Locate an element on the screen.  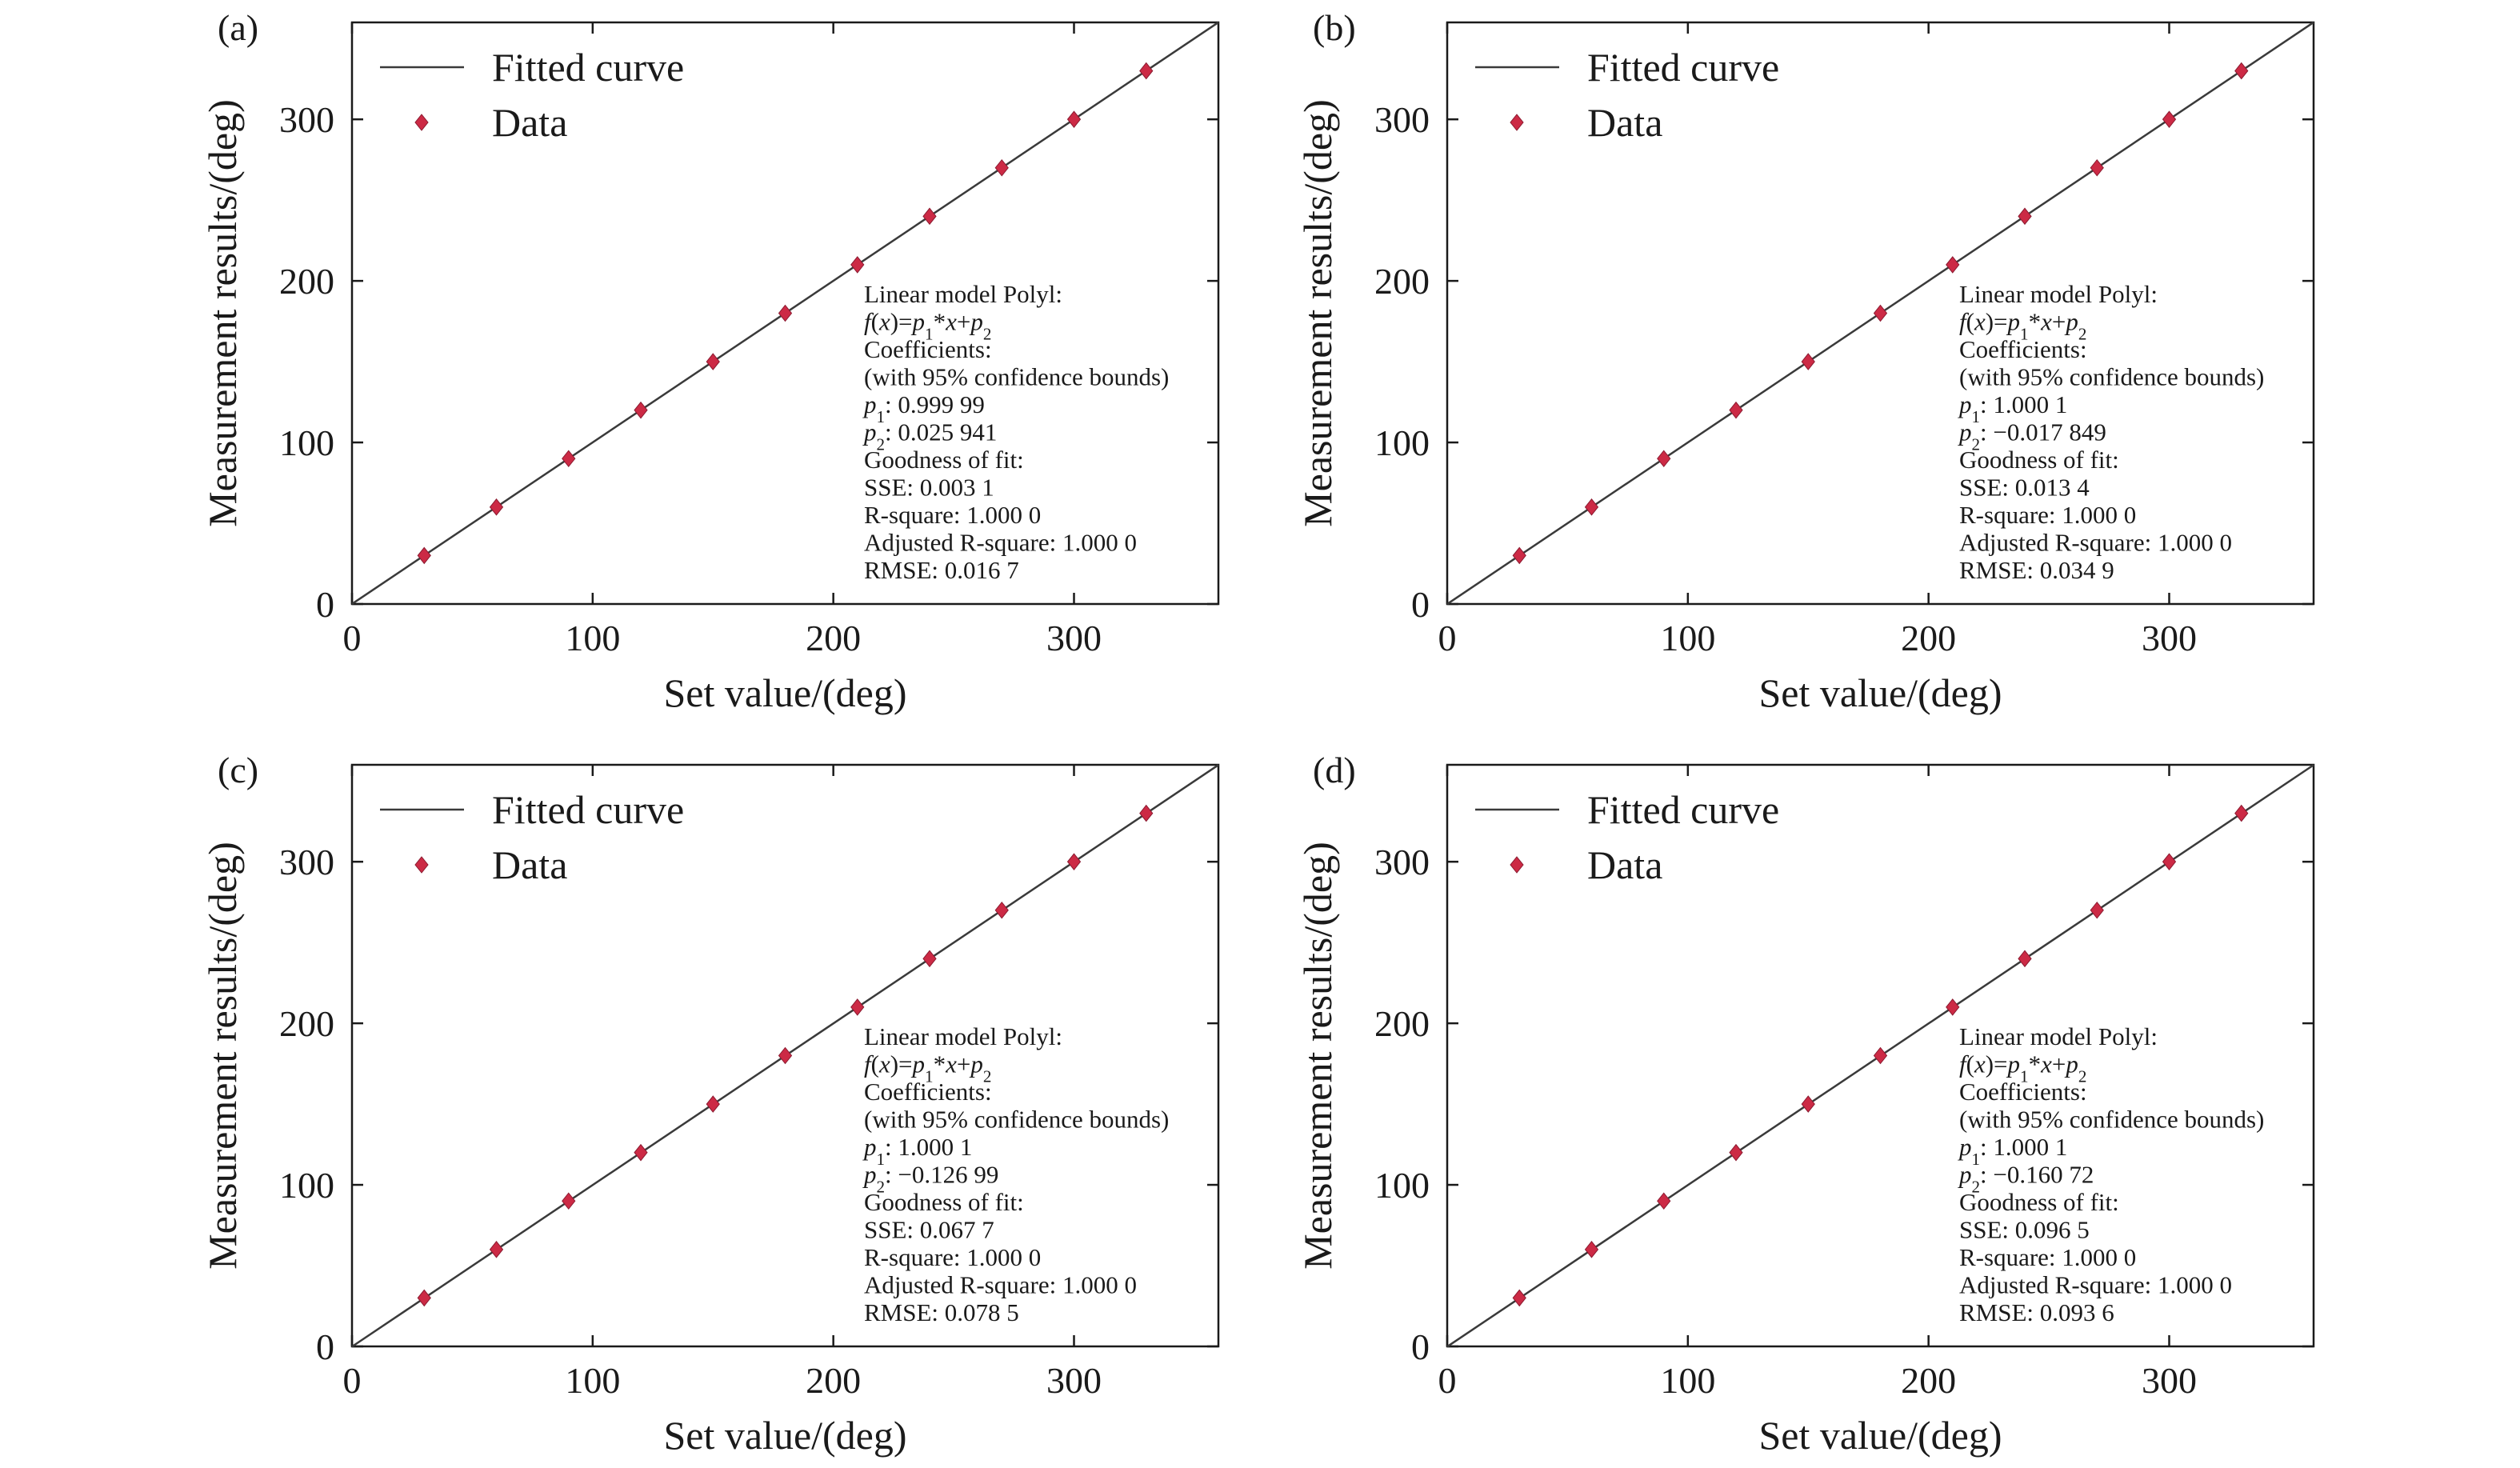
panel-label: (b) is located at coordinates (1334, 27).